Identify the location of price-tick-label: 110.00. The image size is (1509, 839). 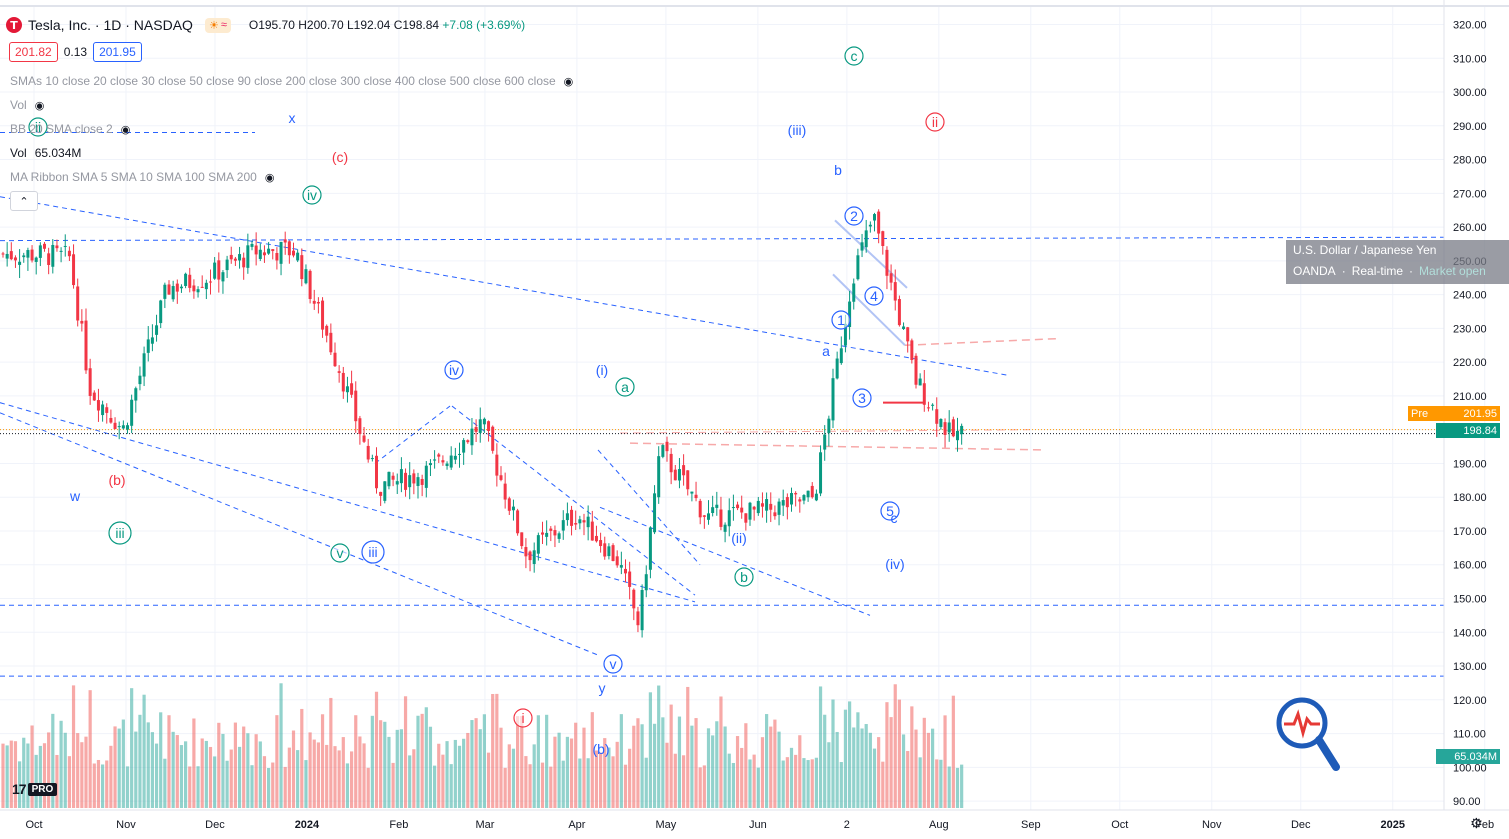
(1469, 735).